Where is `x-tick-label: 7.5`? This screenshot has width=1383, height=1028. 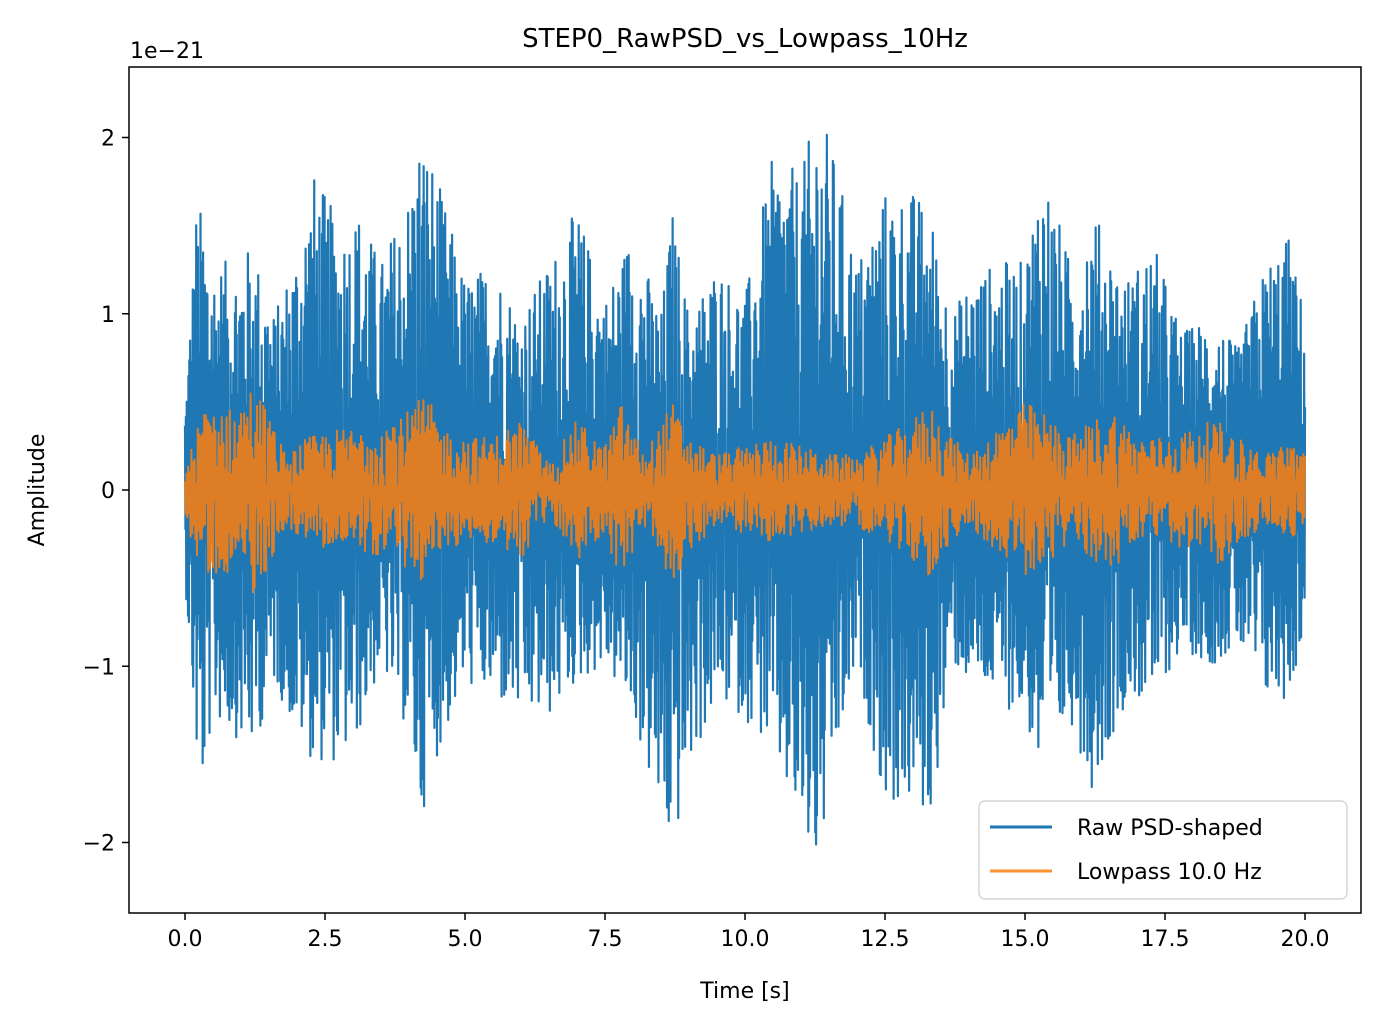
x-tick-label: 7.5 is located at coordinates (605, 939).